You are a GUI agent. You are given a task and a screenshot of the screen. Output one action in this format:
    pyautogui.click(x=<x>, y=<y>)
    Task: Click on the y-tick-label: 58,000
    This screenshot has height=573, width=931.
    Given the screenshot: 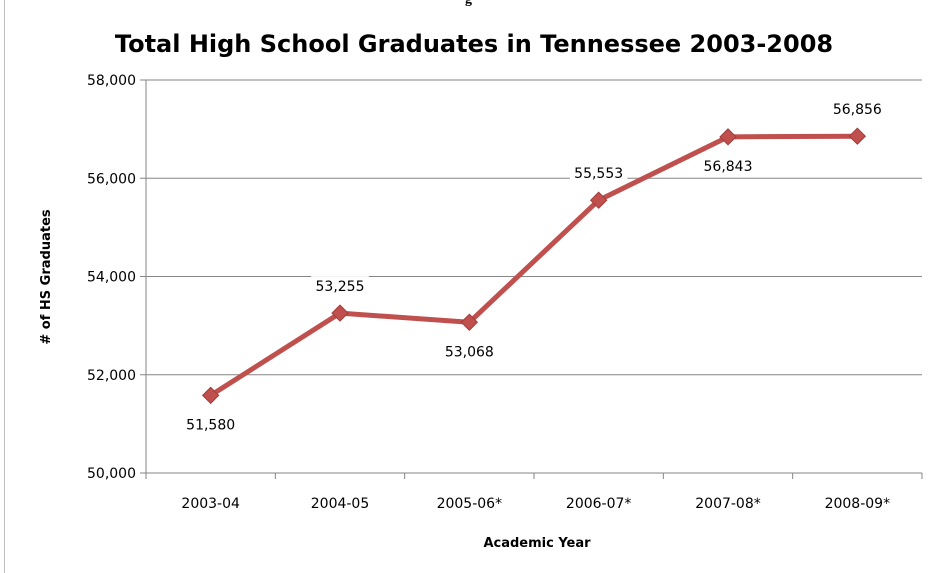 What is the action you would take?
    pyautogui.click(x=111, y=81)
    